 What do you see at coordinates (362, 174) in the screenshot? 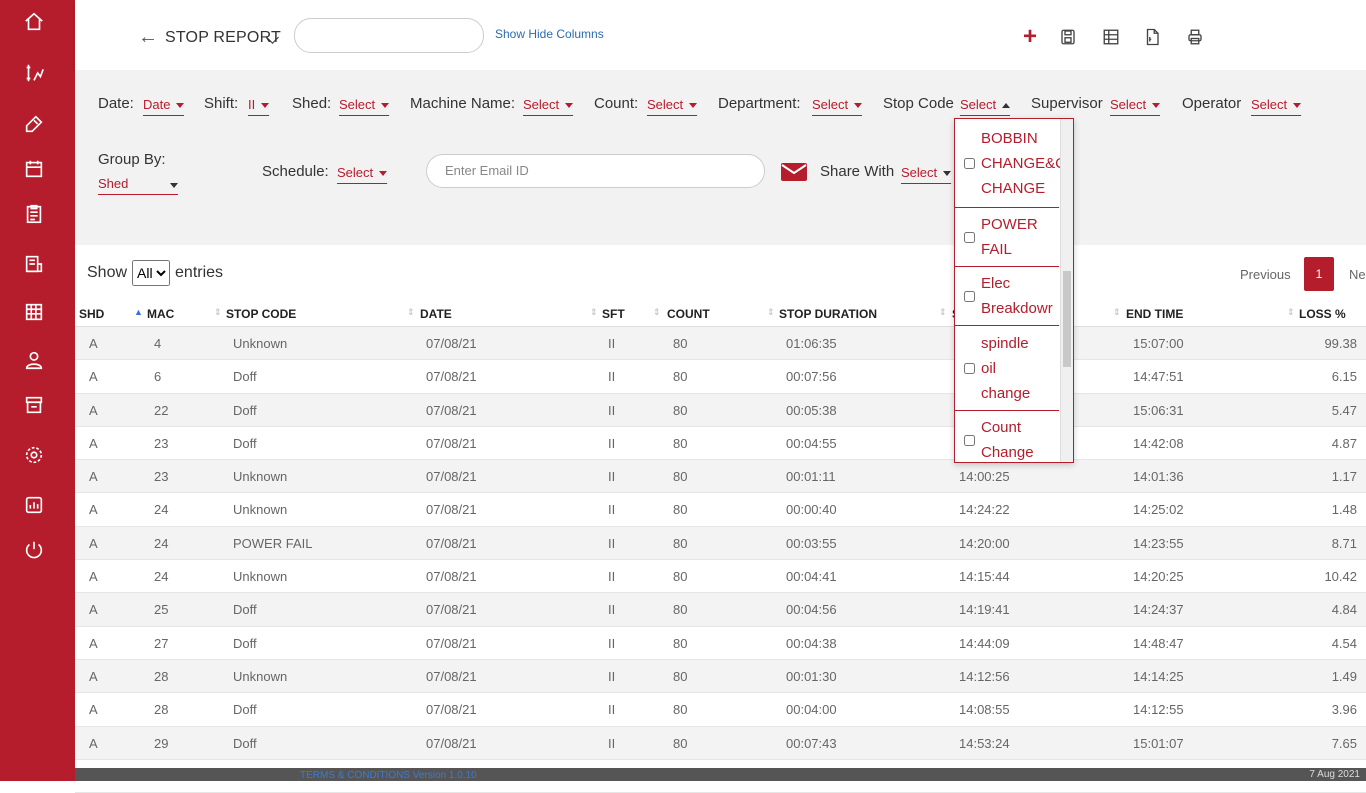
I see `schedule-select: Select` at bounding box center [362, 174].